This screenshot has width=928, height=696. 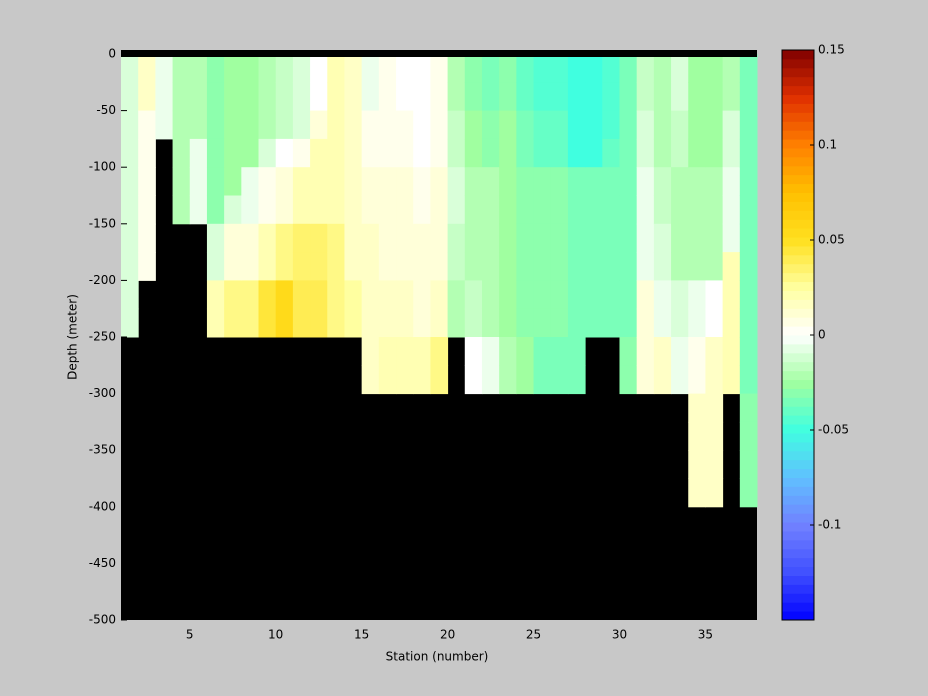 What do you see at coordinates (102, 337) in the screenshot?
I see `y-tick-label: -250` at bounding box center [102, 337].